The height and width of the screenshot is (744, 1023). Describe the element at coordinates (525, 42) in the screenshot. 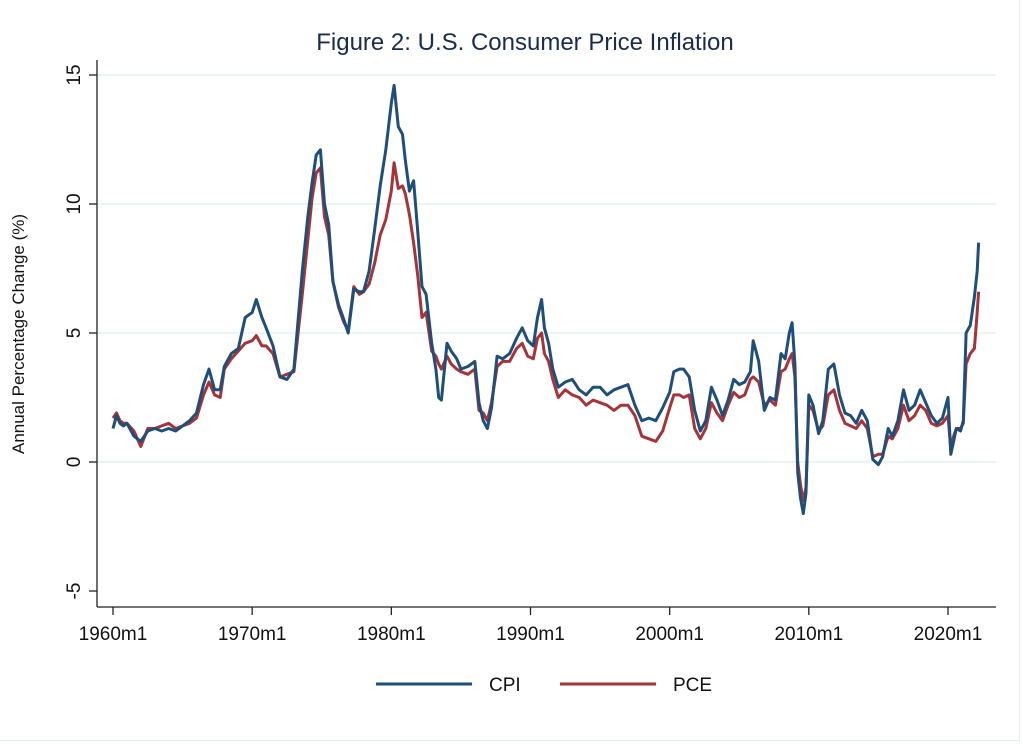

I see `chart-title: Figure 2: U.S. Consumer Price Inflation` at that location.